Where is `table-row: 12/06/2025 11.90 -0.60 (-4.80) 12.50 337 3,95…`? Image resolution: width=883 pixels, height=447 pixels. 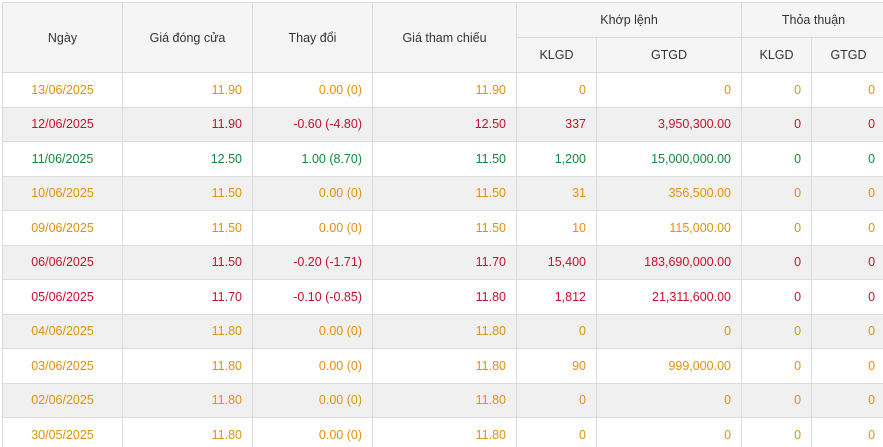 table-row: 12/06/2025 11.90 -0.60 (-4.80) 12.50 337 3,95… is located at coordinates (442, 124).